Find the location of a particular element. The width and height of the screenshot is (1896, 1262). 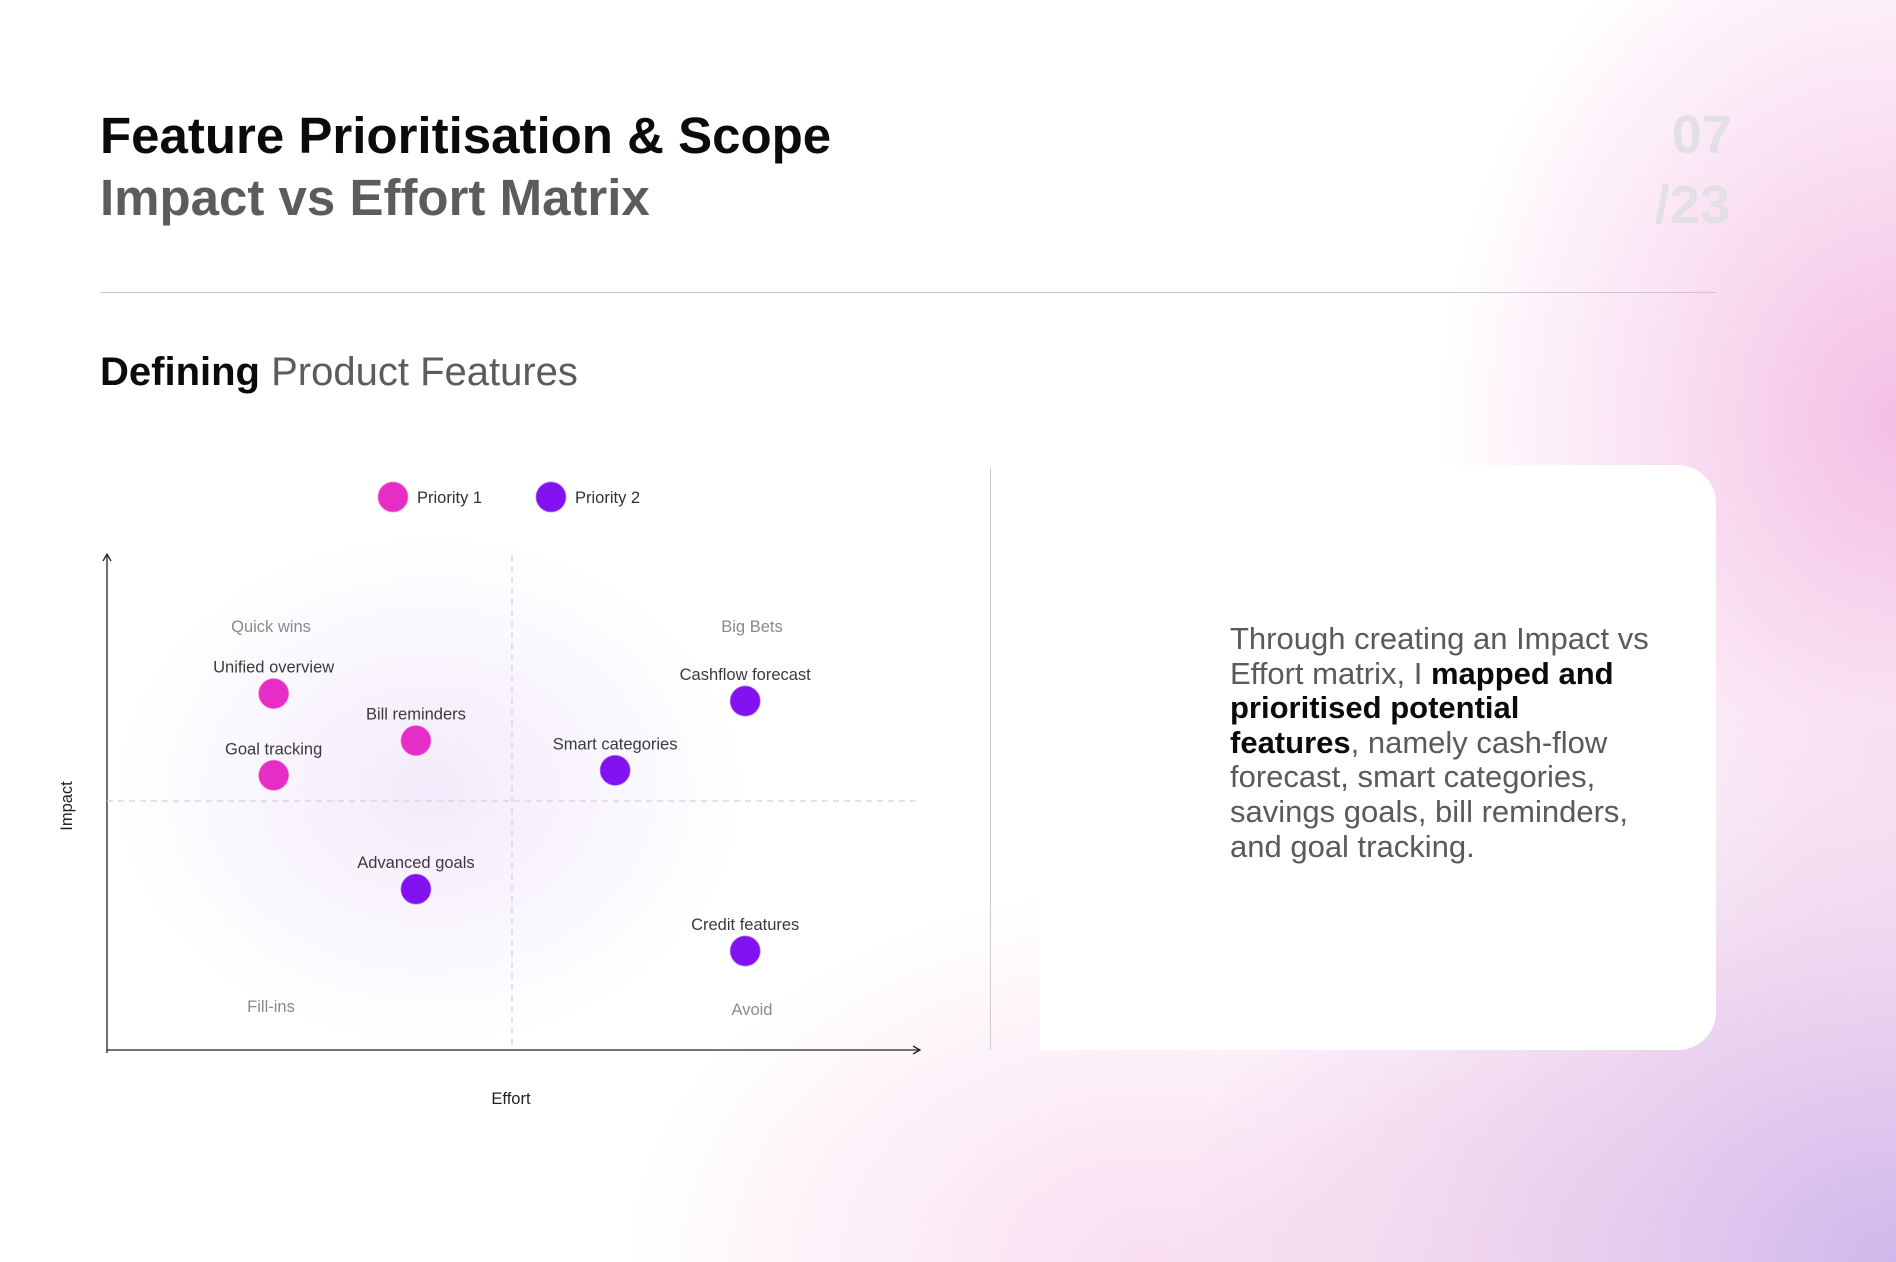

point-label-bill-reminders: Bill reminders is located at coordinates (416, 715).